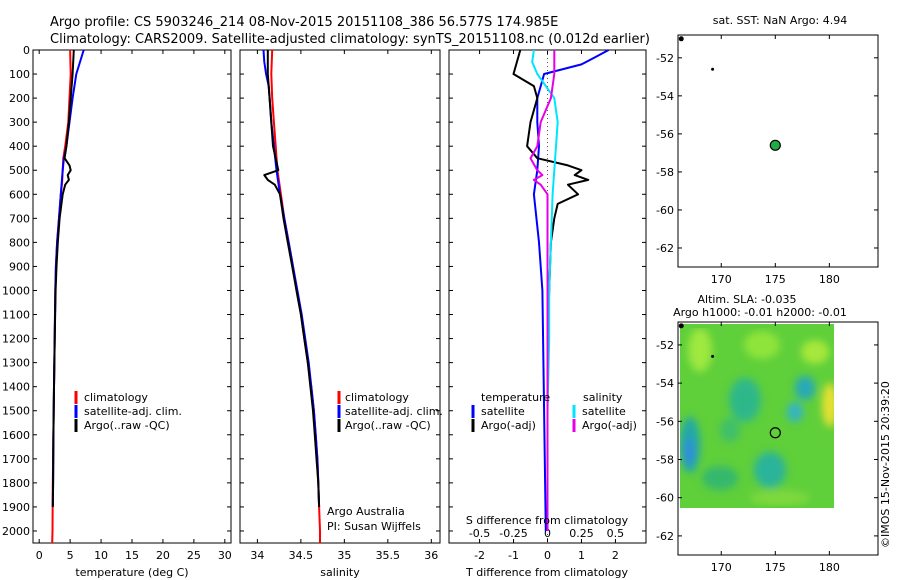 Image resolution: width=900 pixels, height=580 pixels. I want to click on depth-tick-label: 700, so click(19, 218).